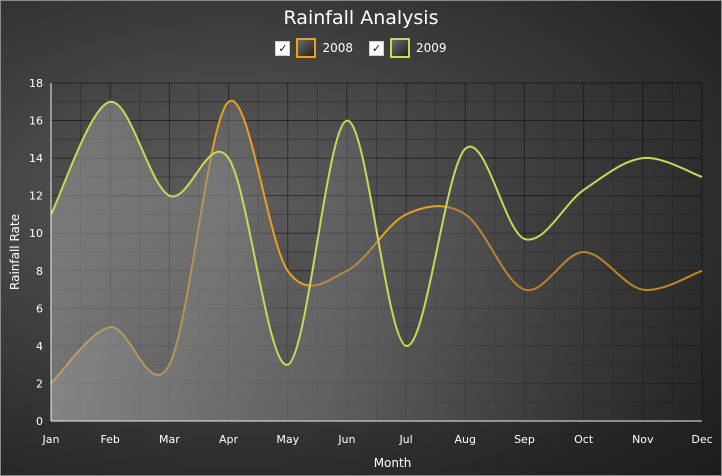  What do you see at coordinates (229, 439) in the screenshot?
I see `x-tick-label: Apr` at bounding box center [229, 439].